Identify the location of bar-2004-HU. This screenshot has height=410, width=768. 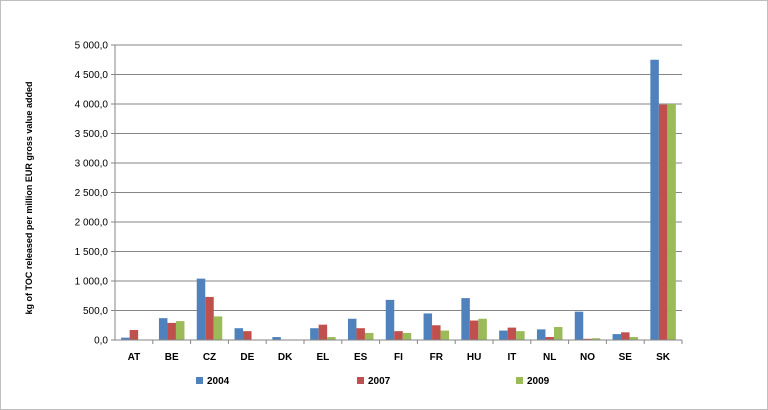
(465, 319).